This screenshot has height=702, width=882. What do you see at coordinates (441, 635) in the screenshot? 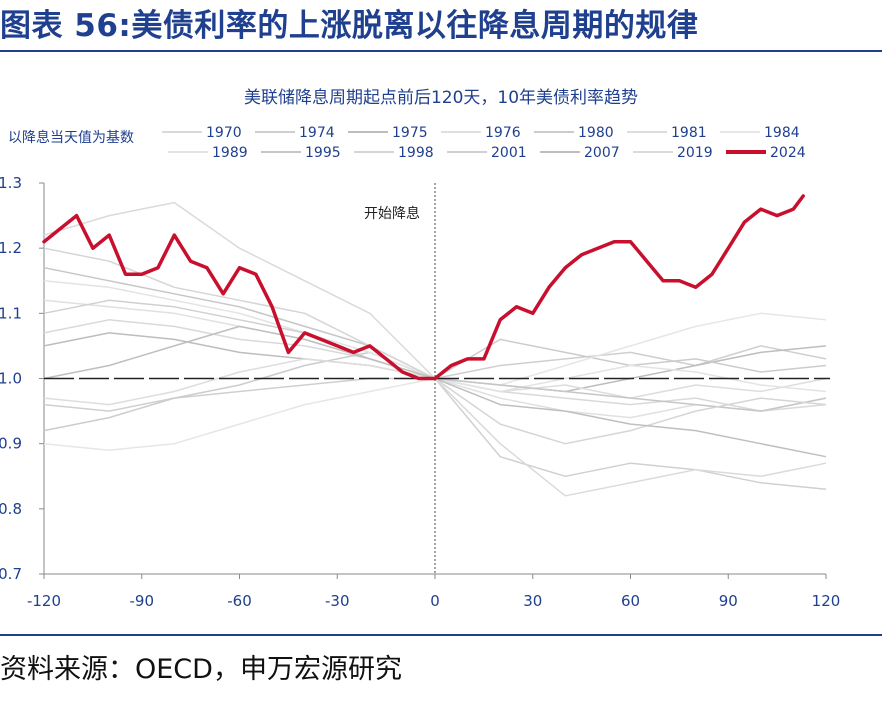
I see `footer-rule` at bounding box center [441, 635].